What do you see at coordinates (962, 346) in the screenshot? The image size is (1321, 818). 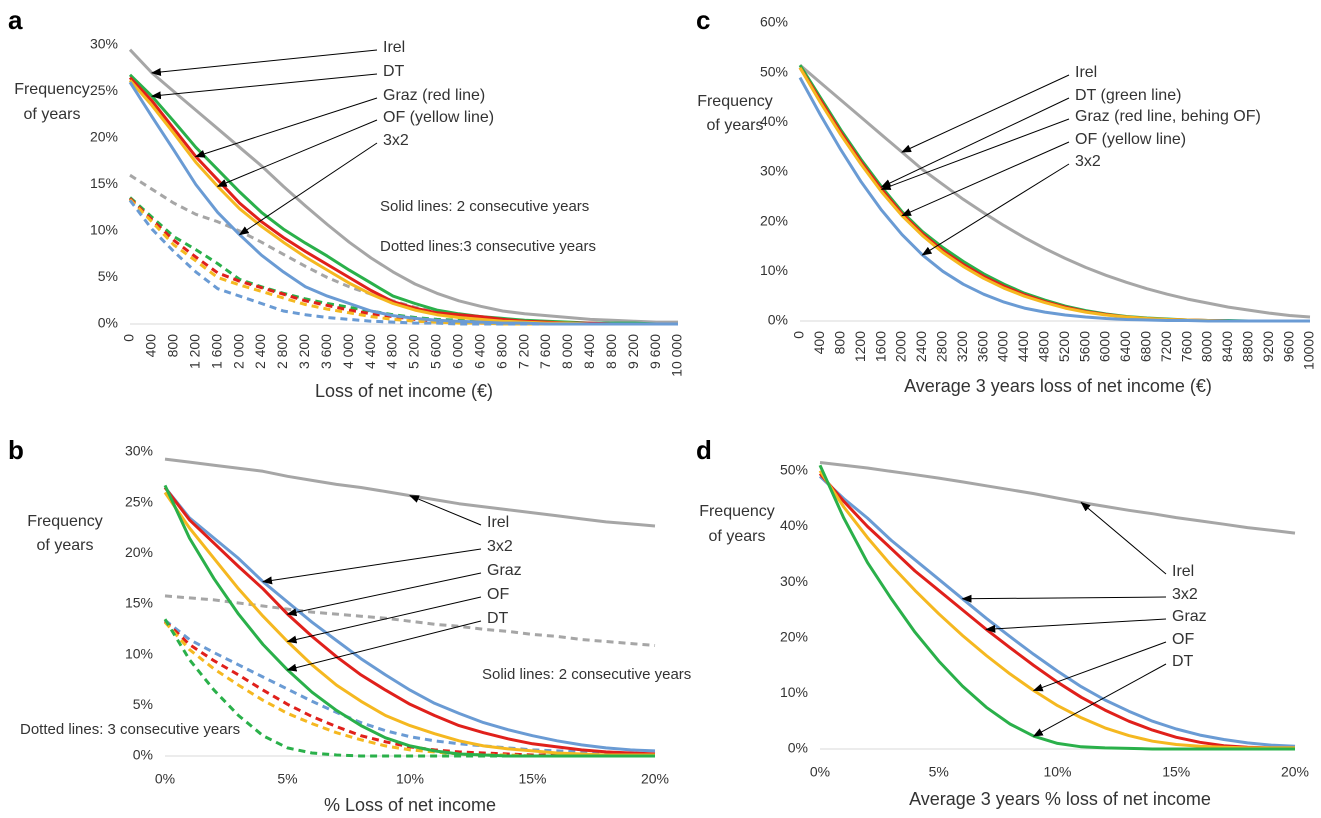 I see `x-tick-label: 3200` at bounding box center [962, 346].